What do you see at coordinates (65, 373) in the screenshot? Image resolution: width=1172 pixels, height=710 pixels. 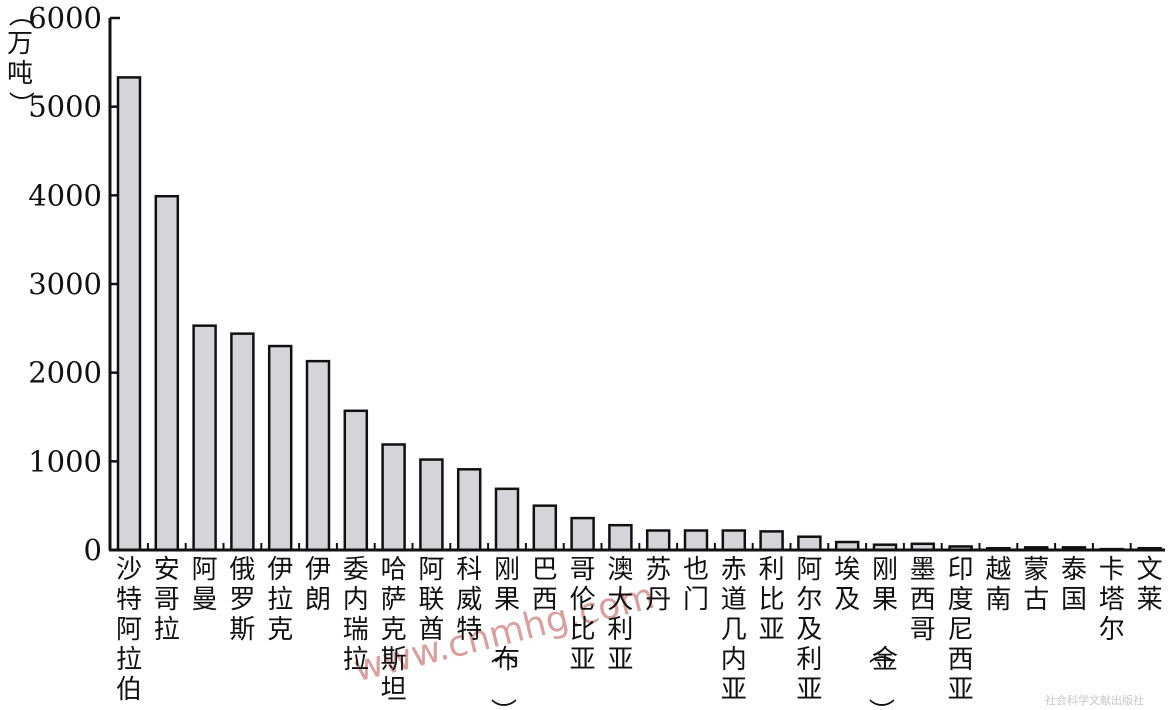 I see `y-tick-label: 2000` at bounding box center [65, 373].